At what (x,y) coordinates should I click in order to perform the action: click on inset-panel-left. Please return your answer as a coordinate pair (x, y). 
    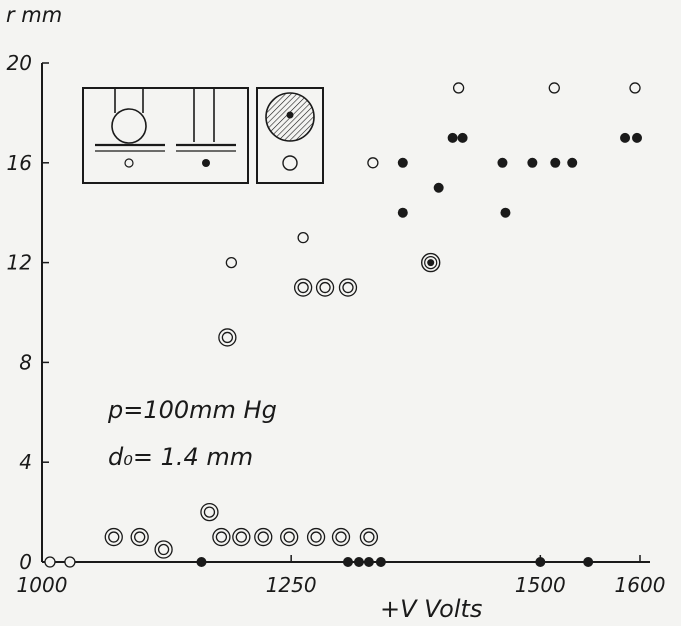
    Looking at the image, I should click on (165, 135).